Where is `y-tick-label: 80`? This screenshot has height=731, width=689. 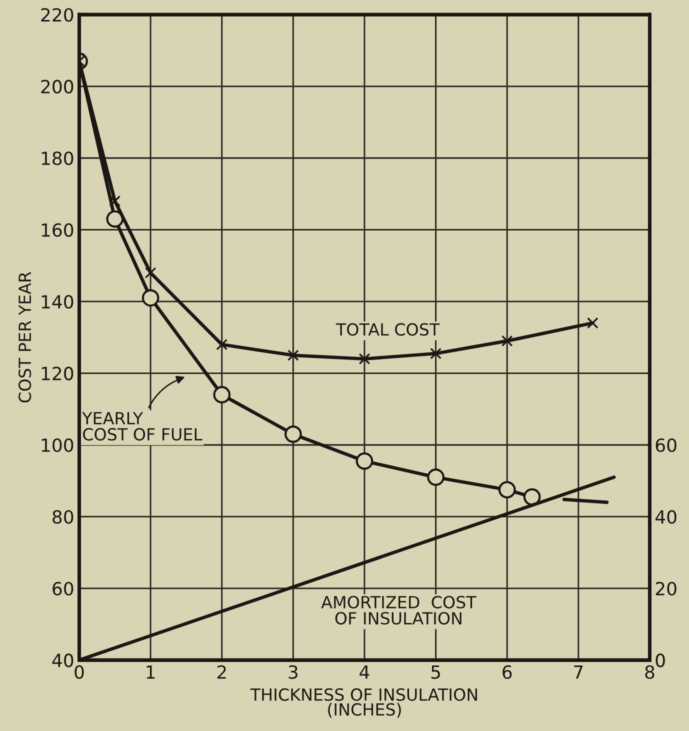
y-tick-label: 80 is located at coordinates (63, 517).